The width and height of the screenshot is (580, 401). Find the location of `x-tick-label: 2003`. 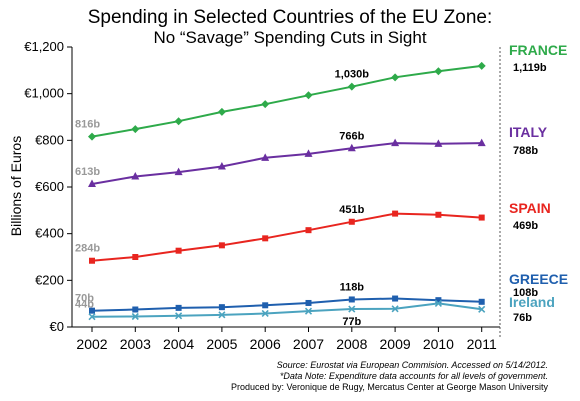

x-tick-label: 2003 is located at coordinates (135, 344).